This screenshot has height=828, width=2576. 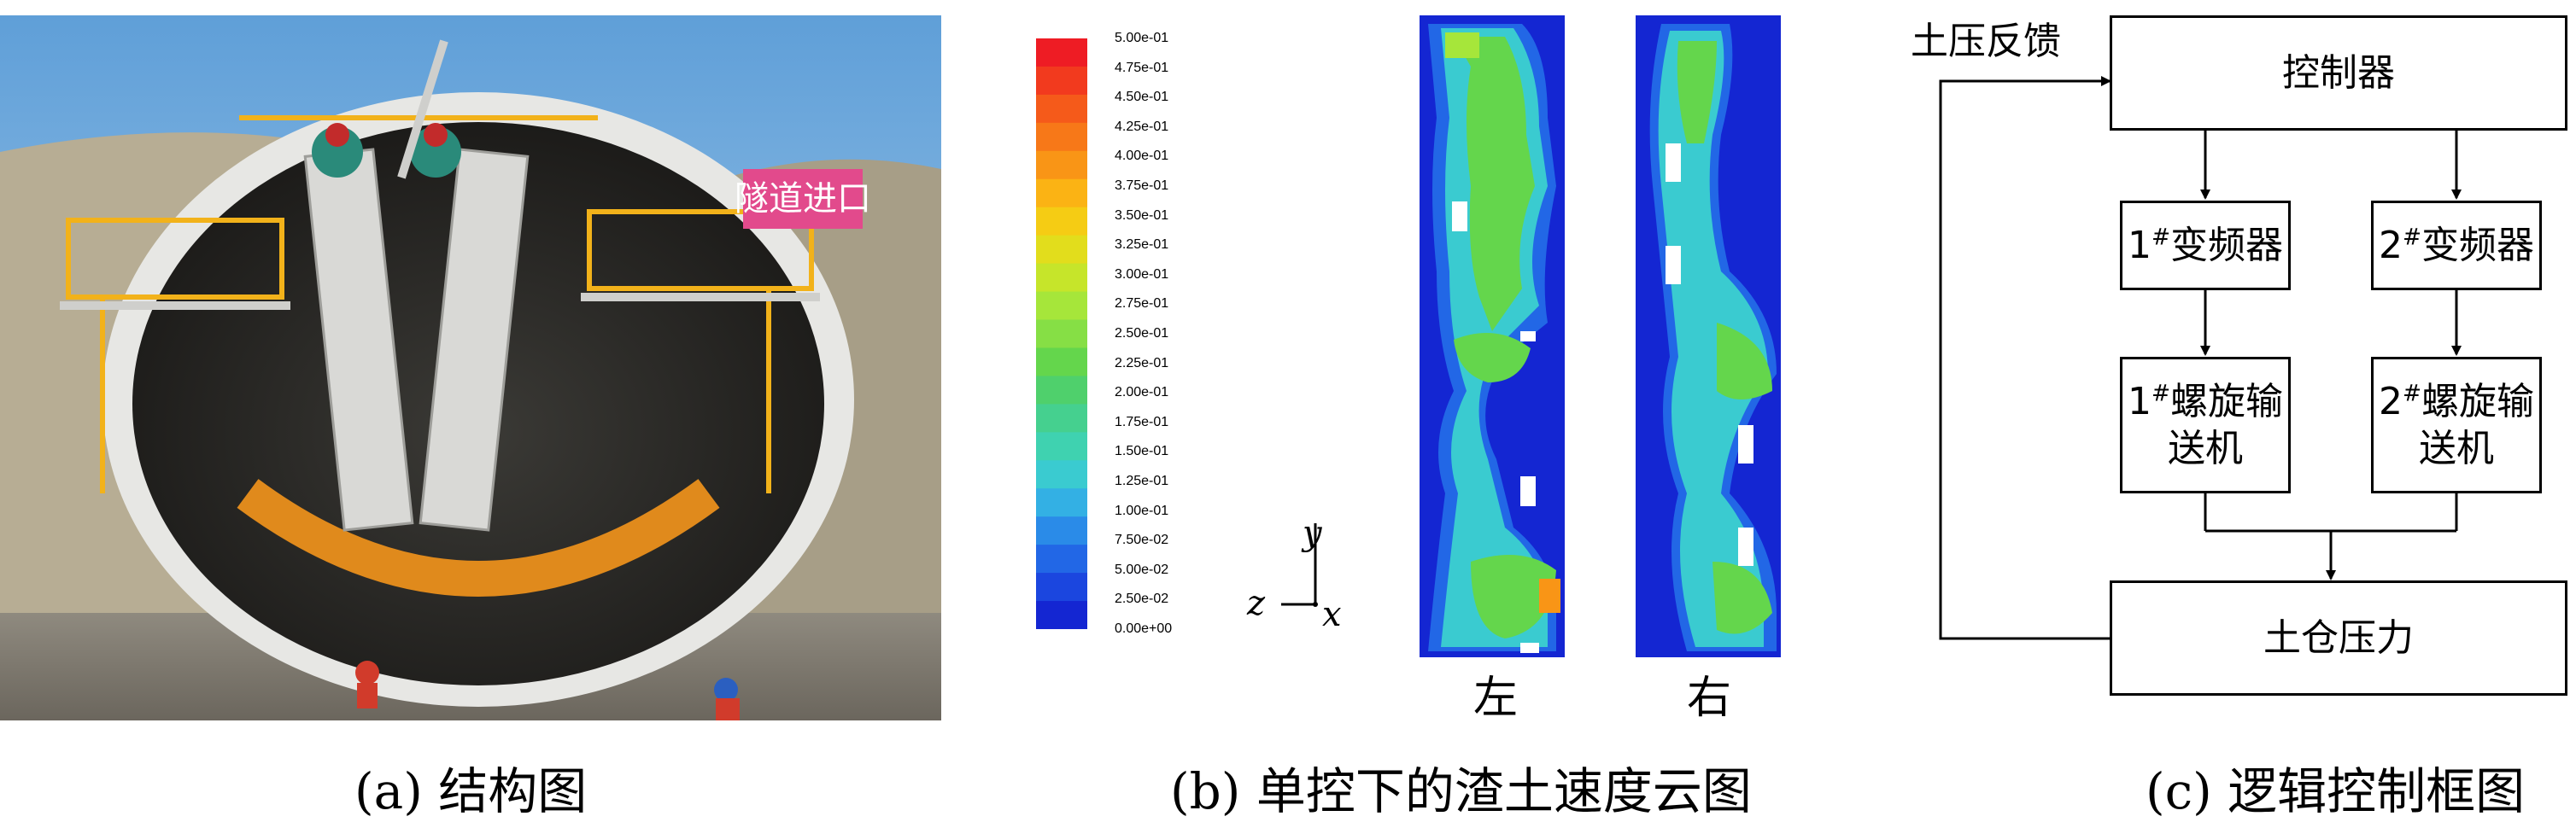 What do you see at coordinates (1142, 126) in the screenshot?
I see `colorbar-tick-label: 4.25e-01` at bounding box center [1142, 126].